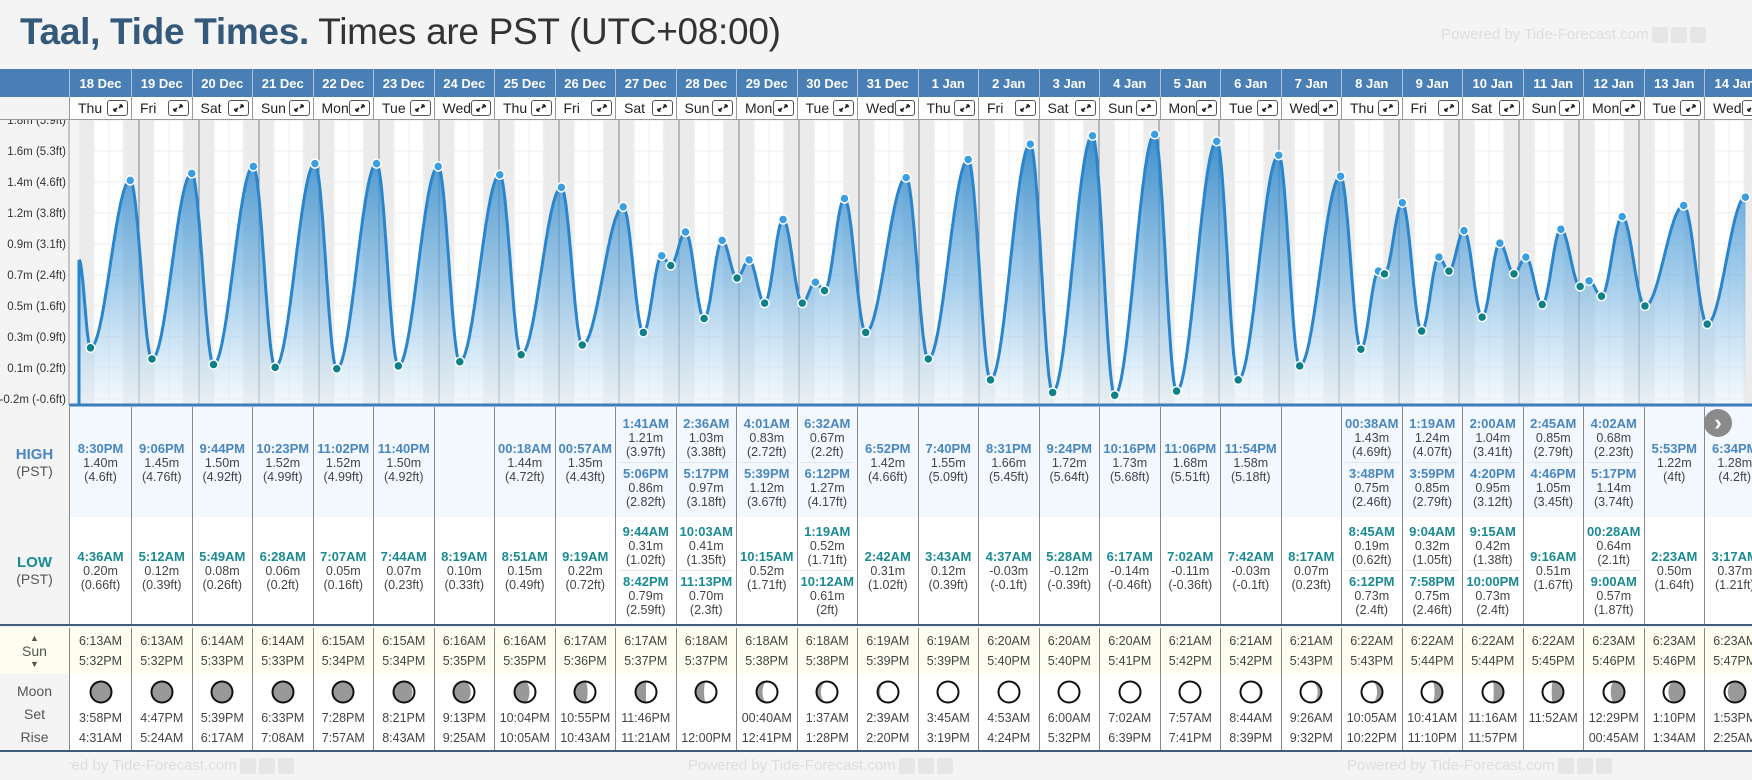 Image resolution: width=1752 pixels, height=780 pixels. I want to click on low-tide-cell: 6:17AM -0.14m (-0.46ft), so click(1129, 570).